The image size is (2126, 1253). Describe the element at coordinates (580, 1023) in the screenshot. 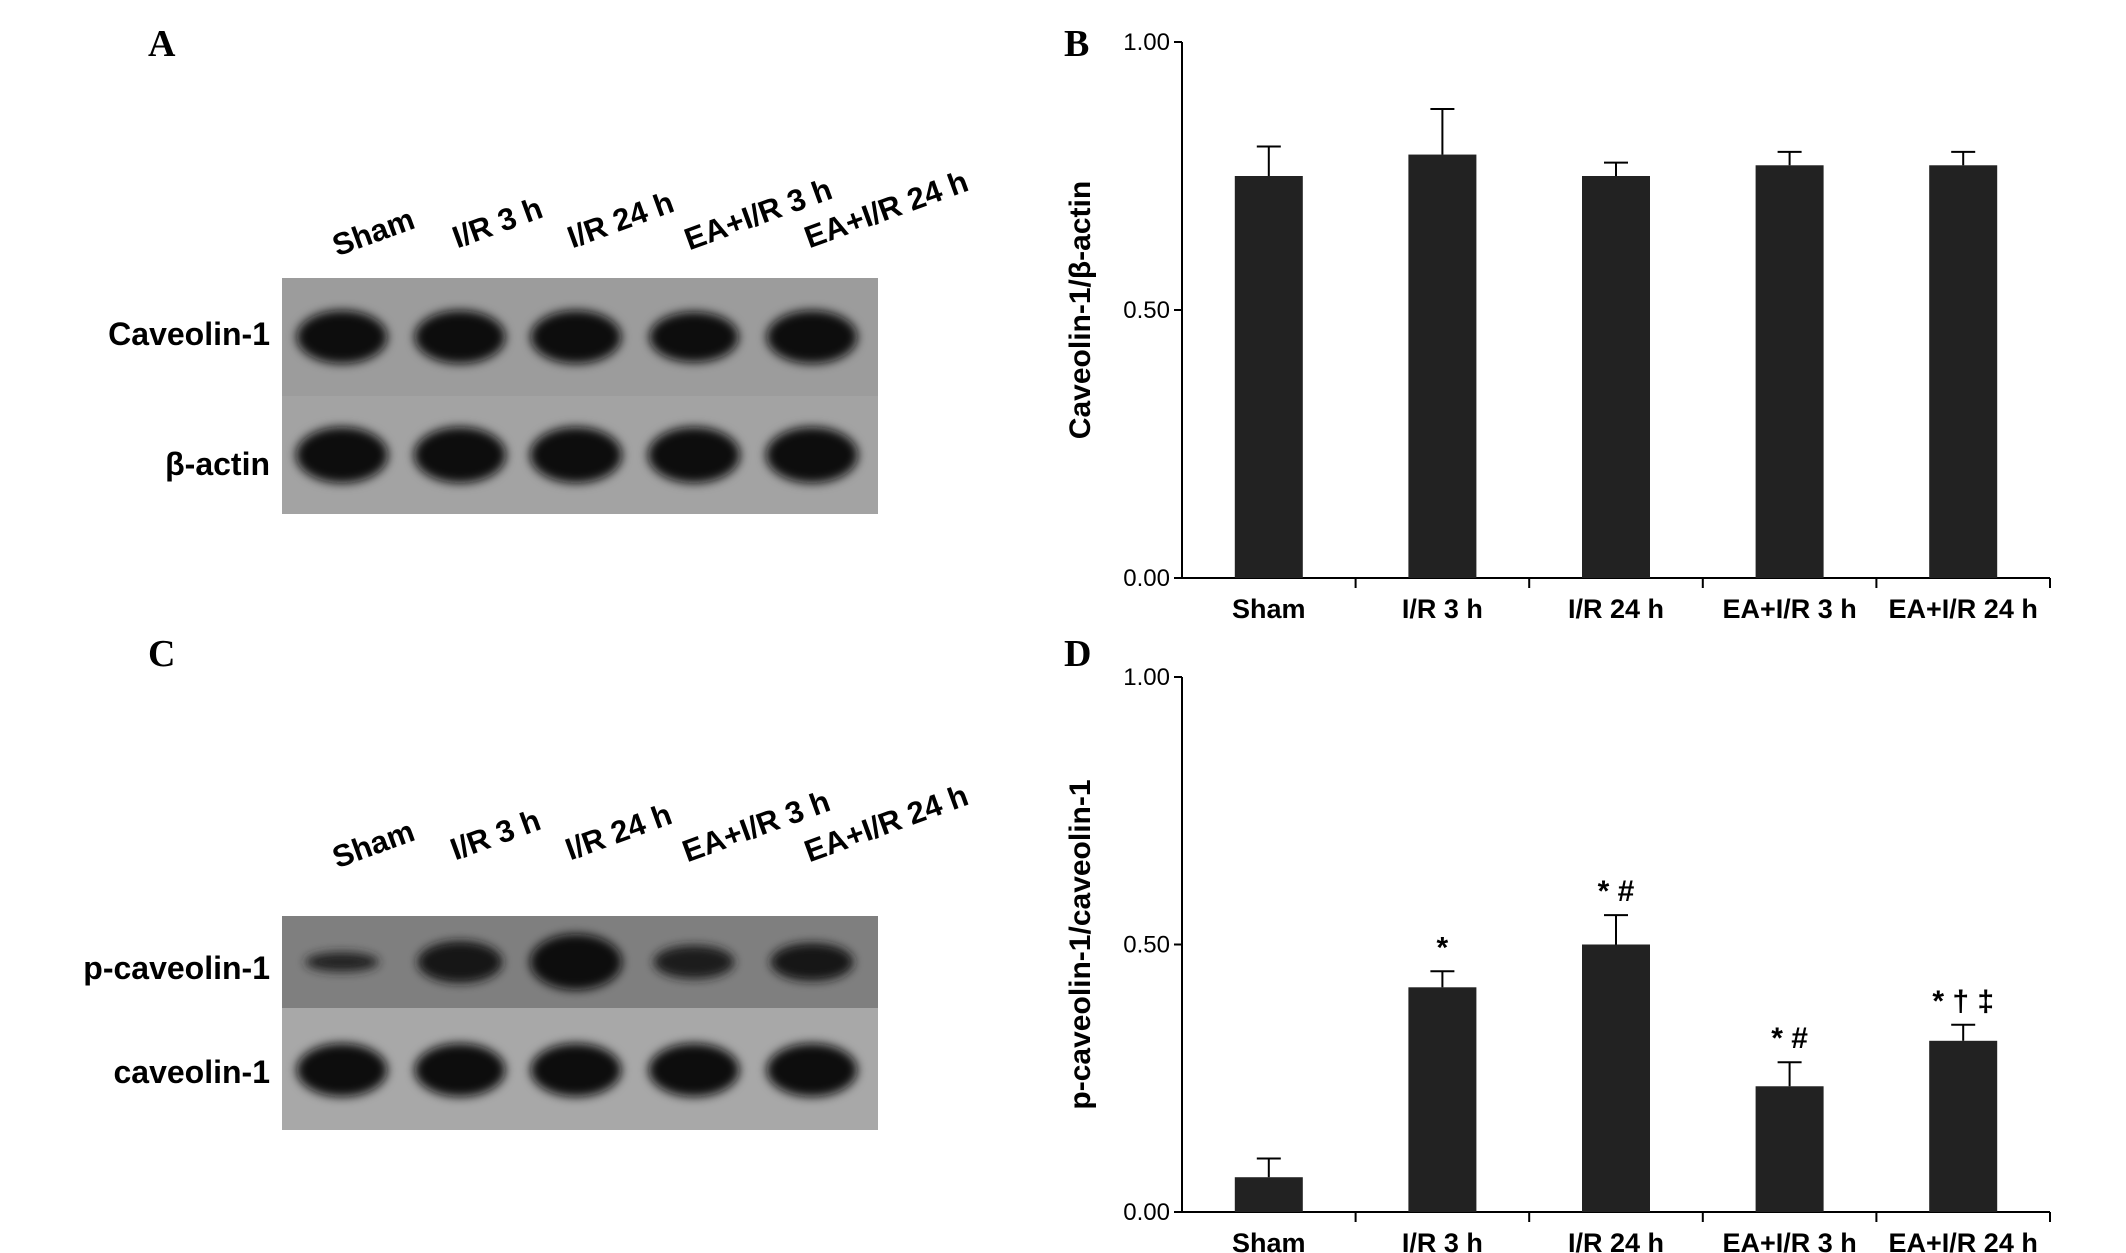

I see `blot-image-c` at that location.